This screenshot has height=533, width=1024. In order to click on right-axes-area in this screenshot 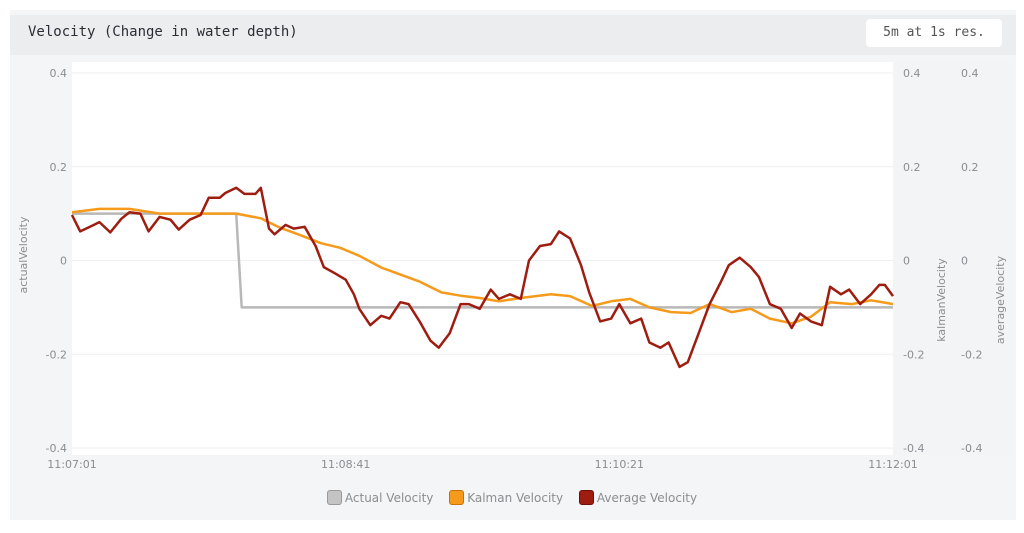, I will do `click(953, 258)`.